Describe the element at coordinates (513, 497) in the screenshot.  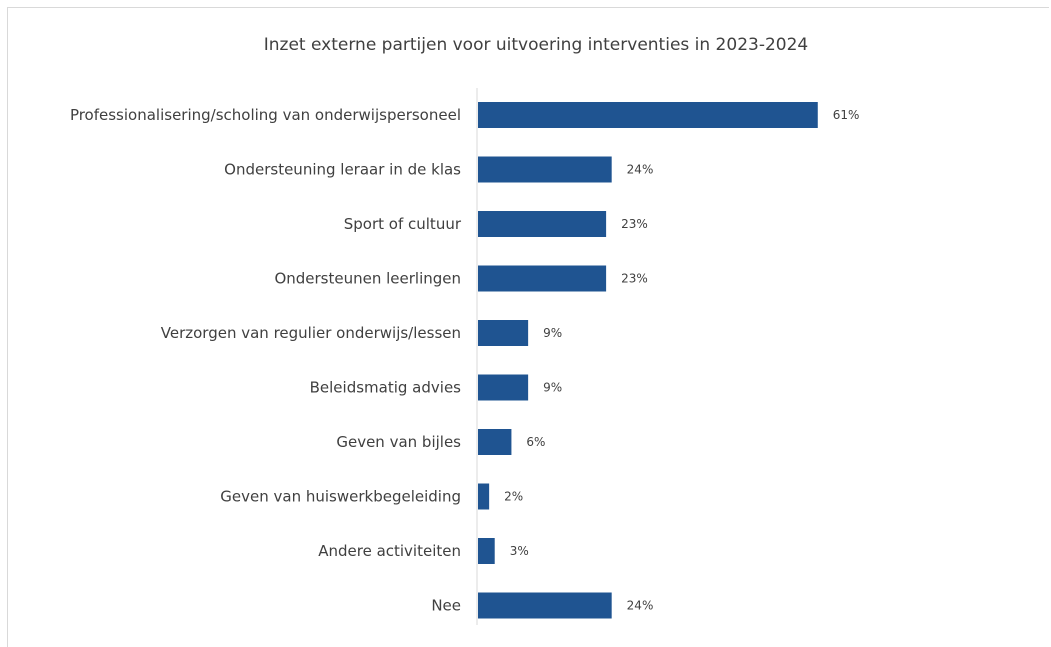
I see `data-label: 2%` at that location.